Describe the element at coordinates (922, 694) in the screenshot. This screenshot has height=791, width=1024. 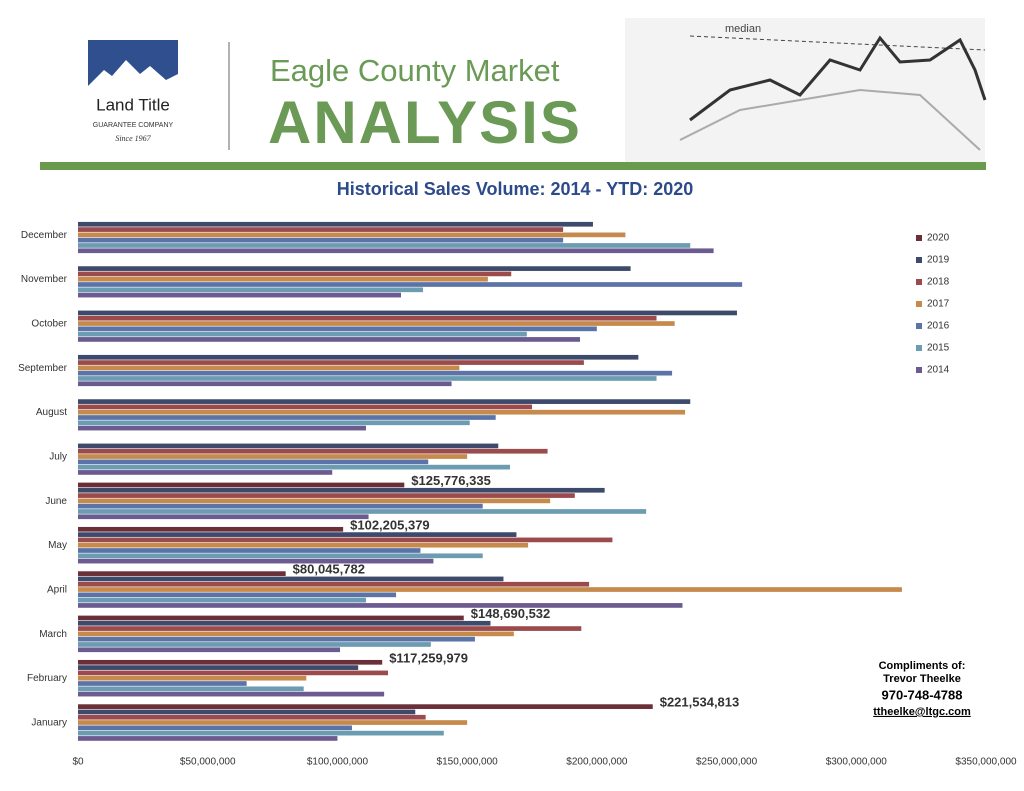
I see `contact-phone: 970-748-4788` at that location.